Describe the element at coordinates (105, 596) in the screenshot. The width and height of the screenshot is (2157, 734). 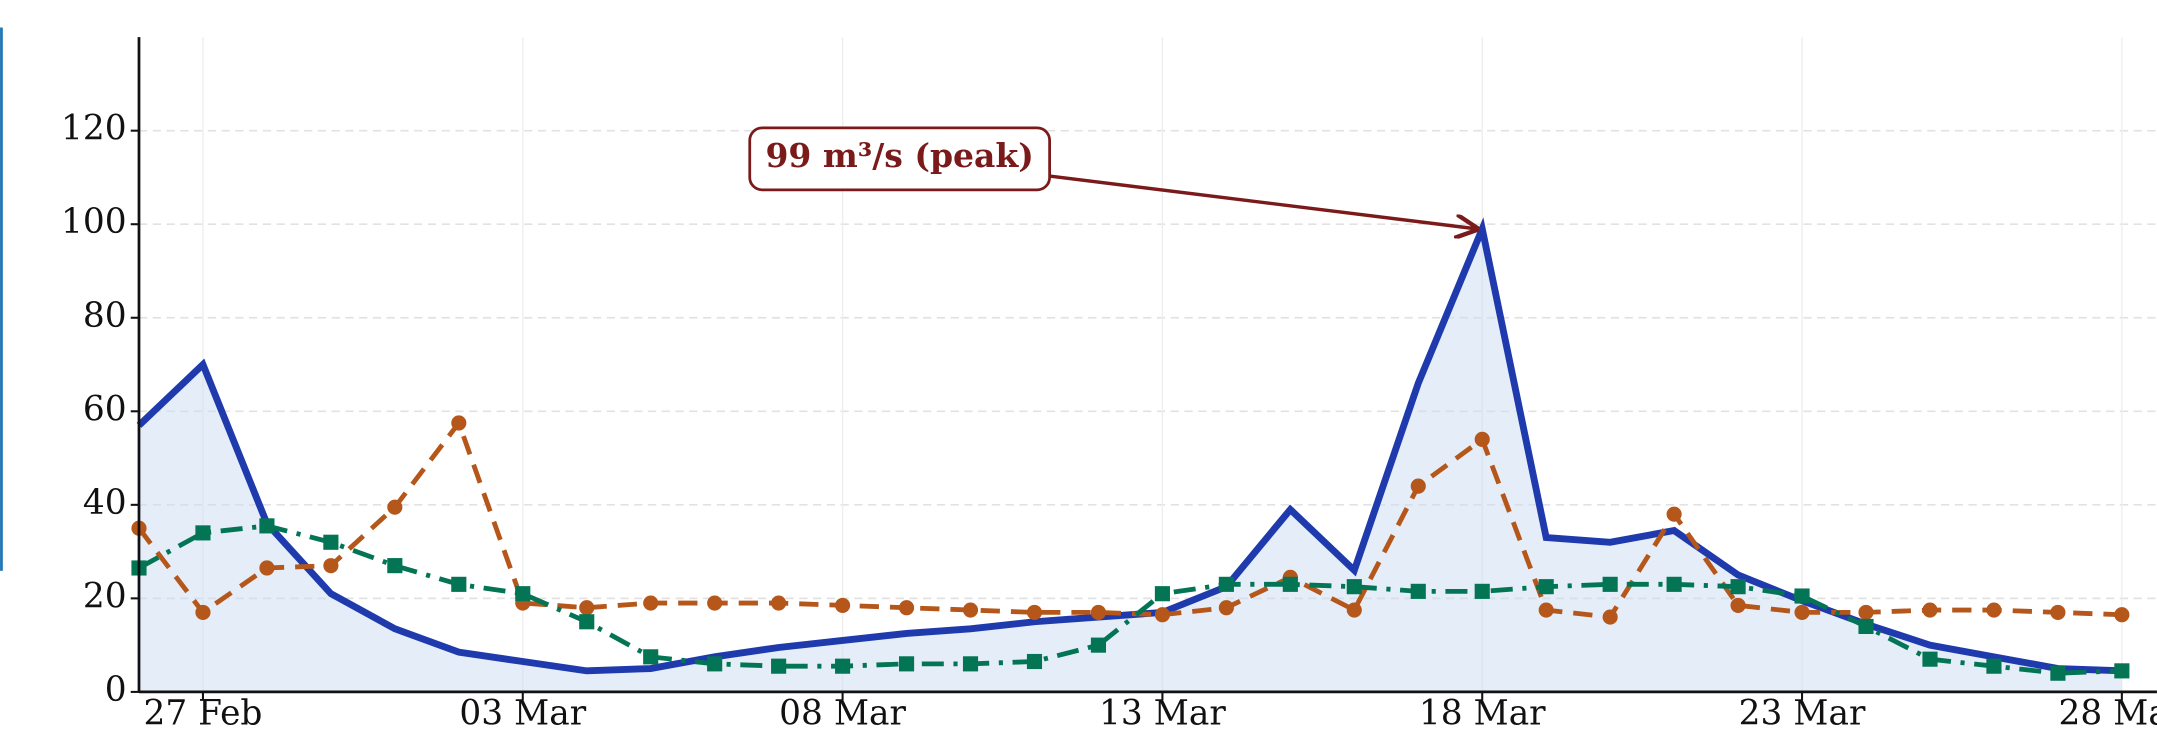
I see `y-tick-label: 20` at that location.